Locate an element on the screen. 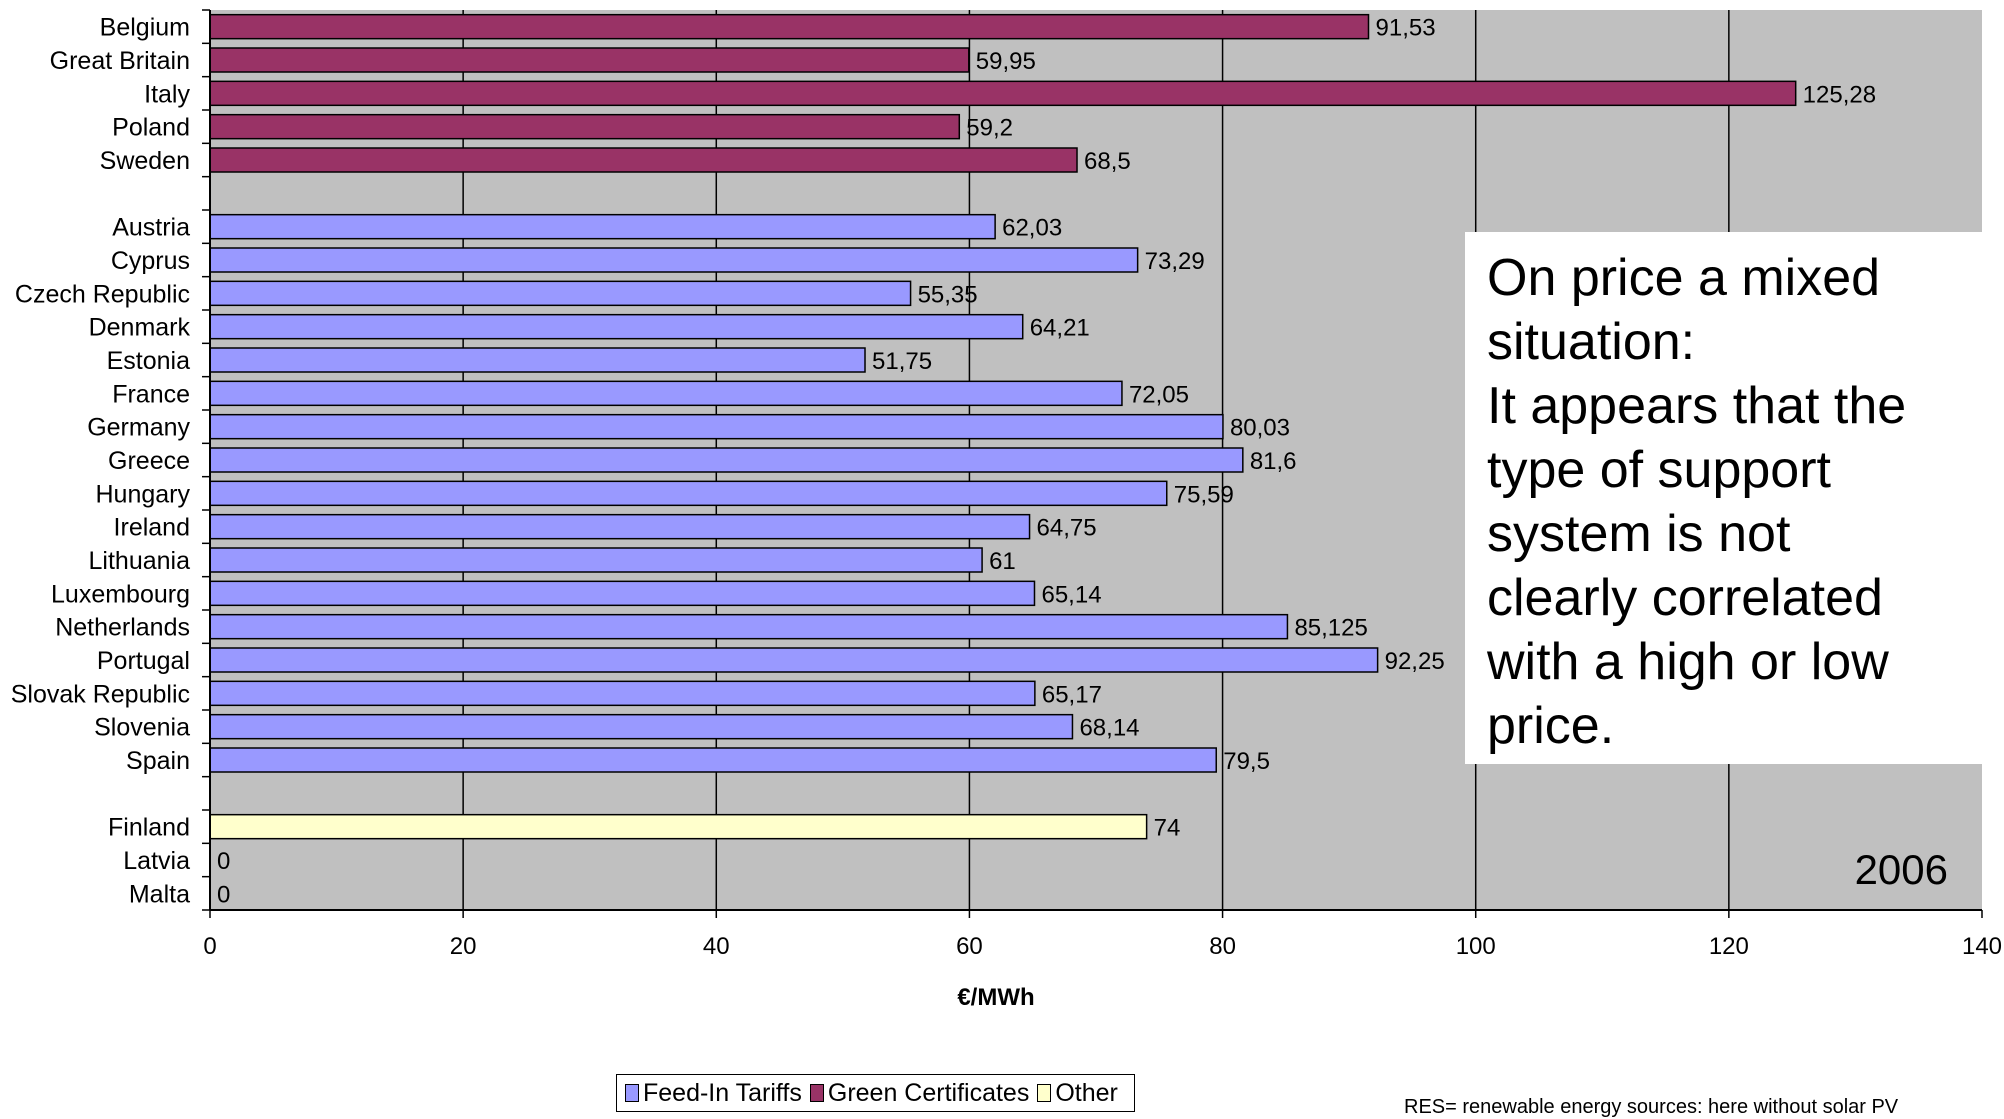  data-label: 64,75 is located at coordinates (1067, 528).